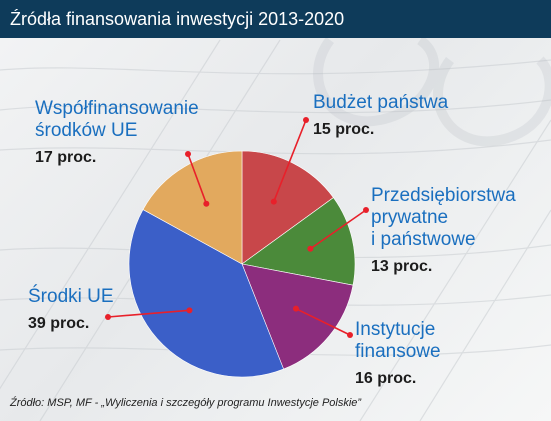  I want to click on slice-label-srodki-ue: Środki UE, so click(71, 296).